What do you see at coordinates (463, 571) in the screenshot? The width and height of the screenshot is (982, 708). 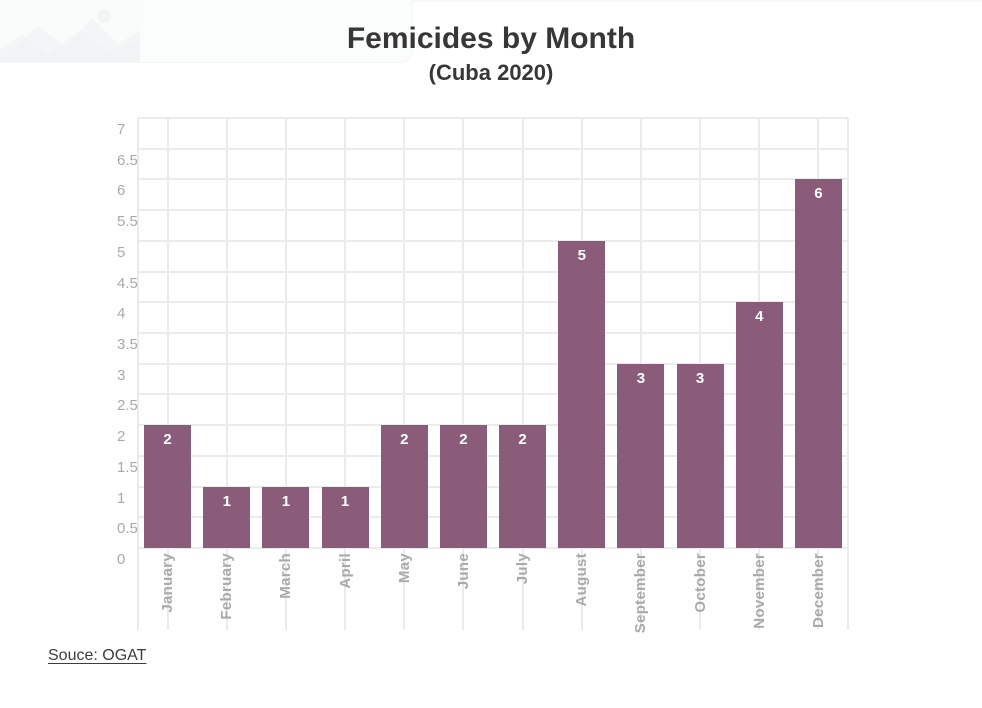 I see `x-axis-label-text: June` at bounding box center [463, 571].